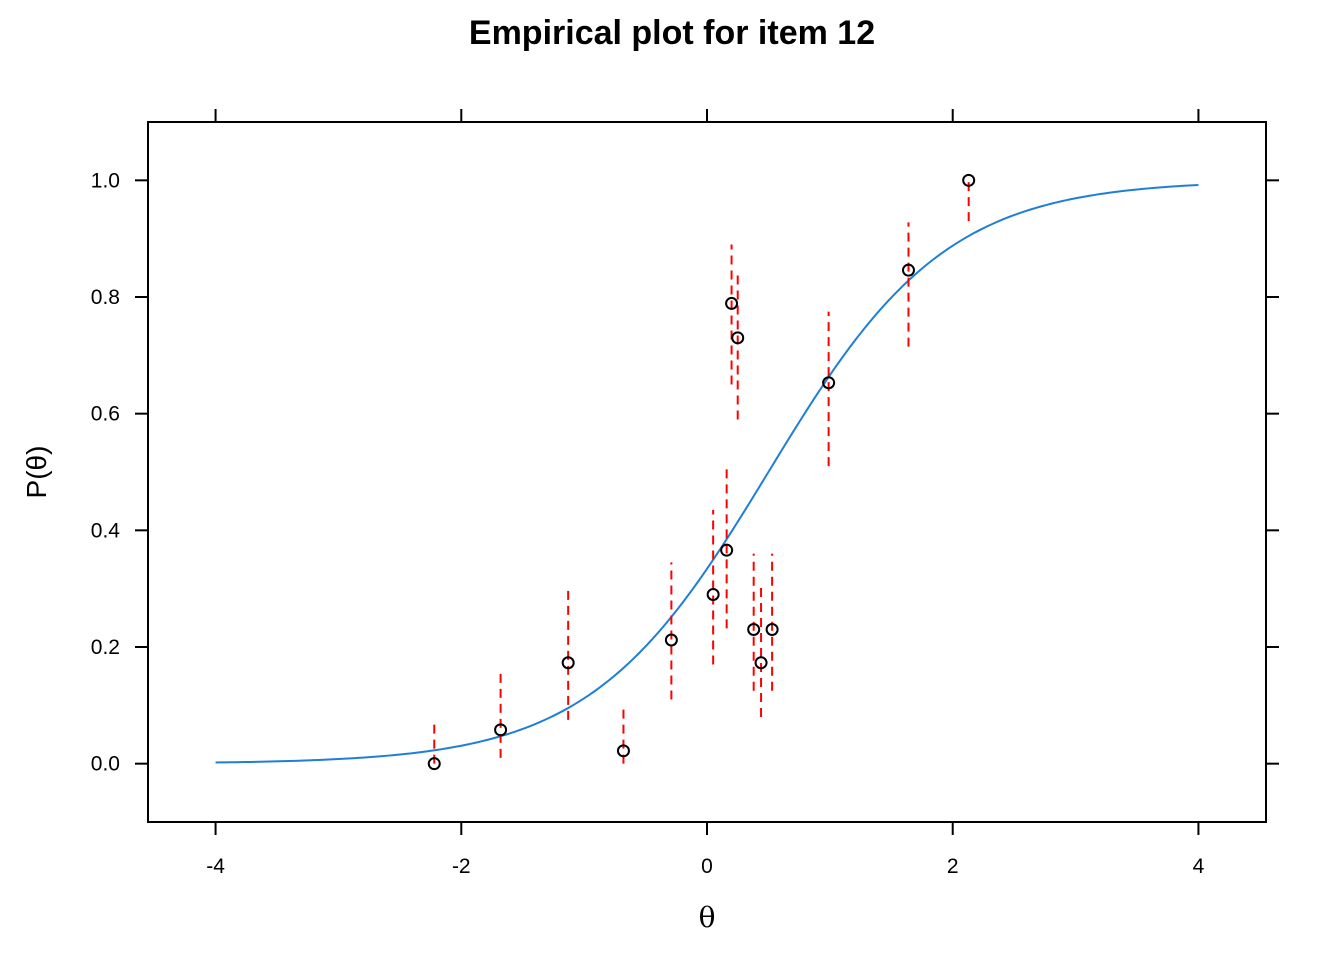 This screenshot has height=960, width=1344. I want to click on y-axis-label: P(θ), so click(36, 472).